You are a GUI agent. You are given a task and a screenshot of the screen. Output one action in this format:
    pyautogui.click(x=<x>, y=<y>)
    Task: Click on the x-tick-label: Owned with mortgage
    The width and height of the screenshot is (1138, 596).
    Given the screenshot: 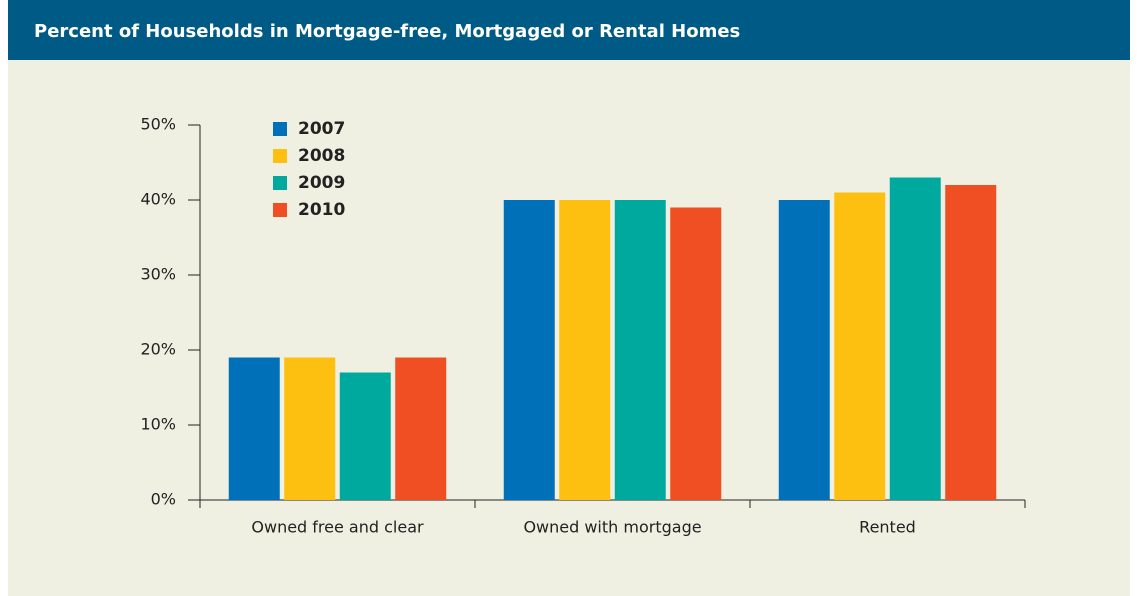 What is the action you would take?
    pyautogui.click(x=612, y=527)
    